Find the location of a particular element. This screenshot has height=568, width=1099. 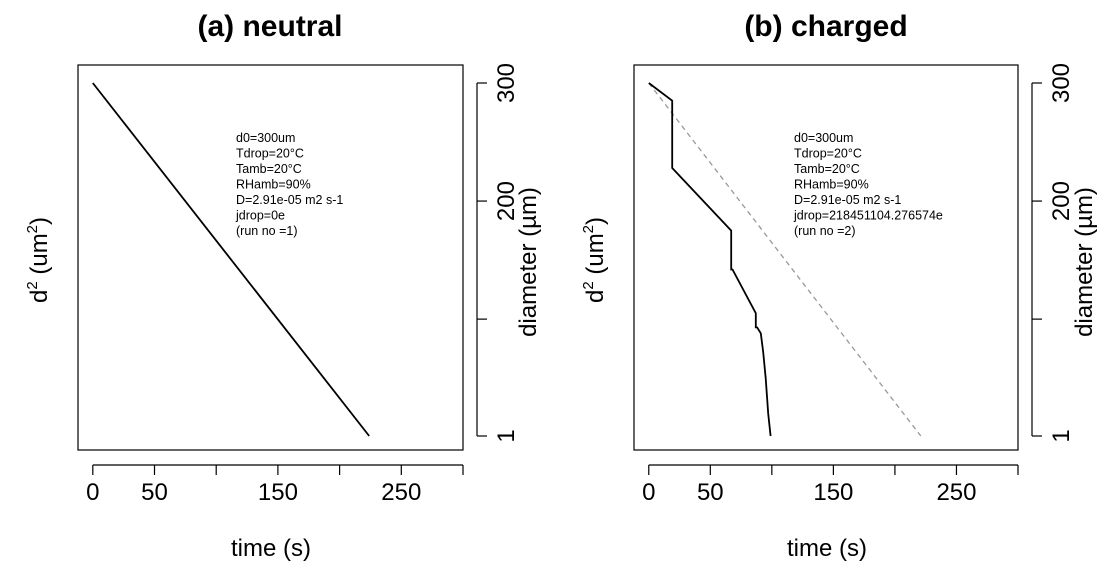

chart-title: (a) neutral is located at coordinates (269, 26).